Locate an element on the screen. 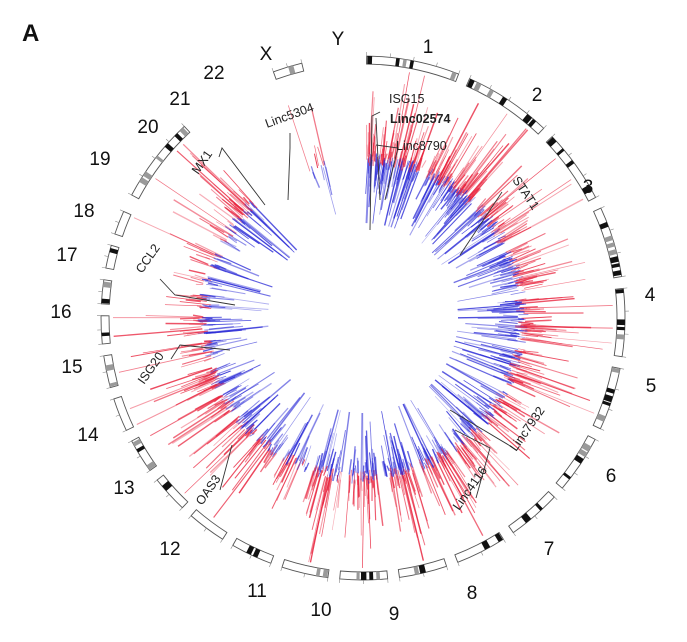 The height and width of the screenshot is (642, 687). chromosome-19-ideogram is located at coordinates (103, 330).